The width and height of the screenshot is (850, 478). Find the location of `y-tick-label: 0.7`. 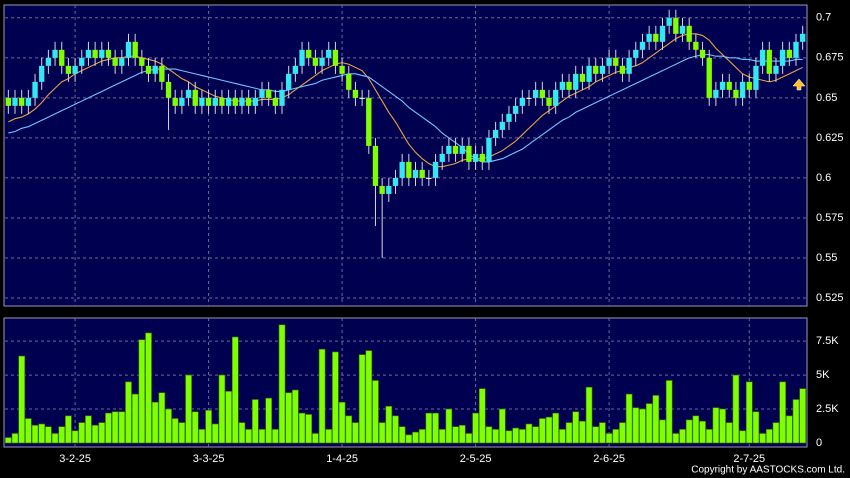

y-tick-label: 0.7 is located at coordinates (823, 18).